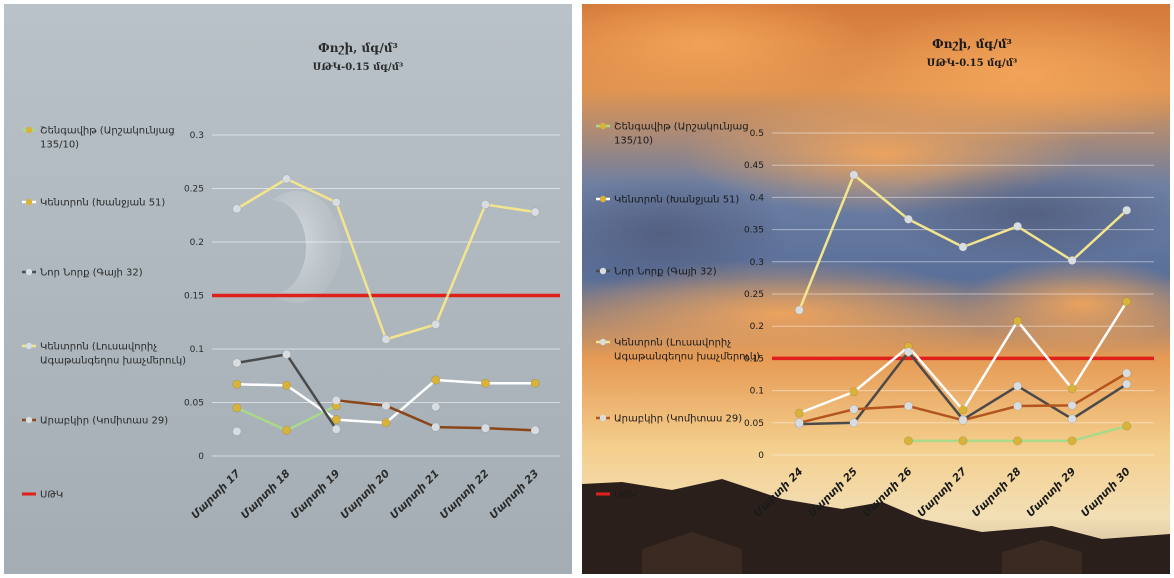 The image size is (1174, 578). What do you see at coordinates (757, 198) in the screenshot?
I see `y-tick-label: 0.4` at bounding box center [757, 198].